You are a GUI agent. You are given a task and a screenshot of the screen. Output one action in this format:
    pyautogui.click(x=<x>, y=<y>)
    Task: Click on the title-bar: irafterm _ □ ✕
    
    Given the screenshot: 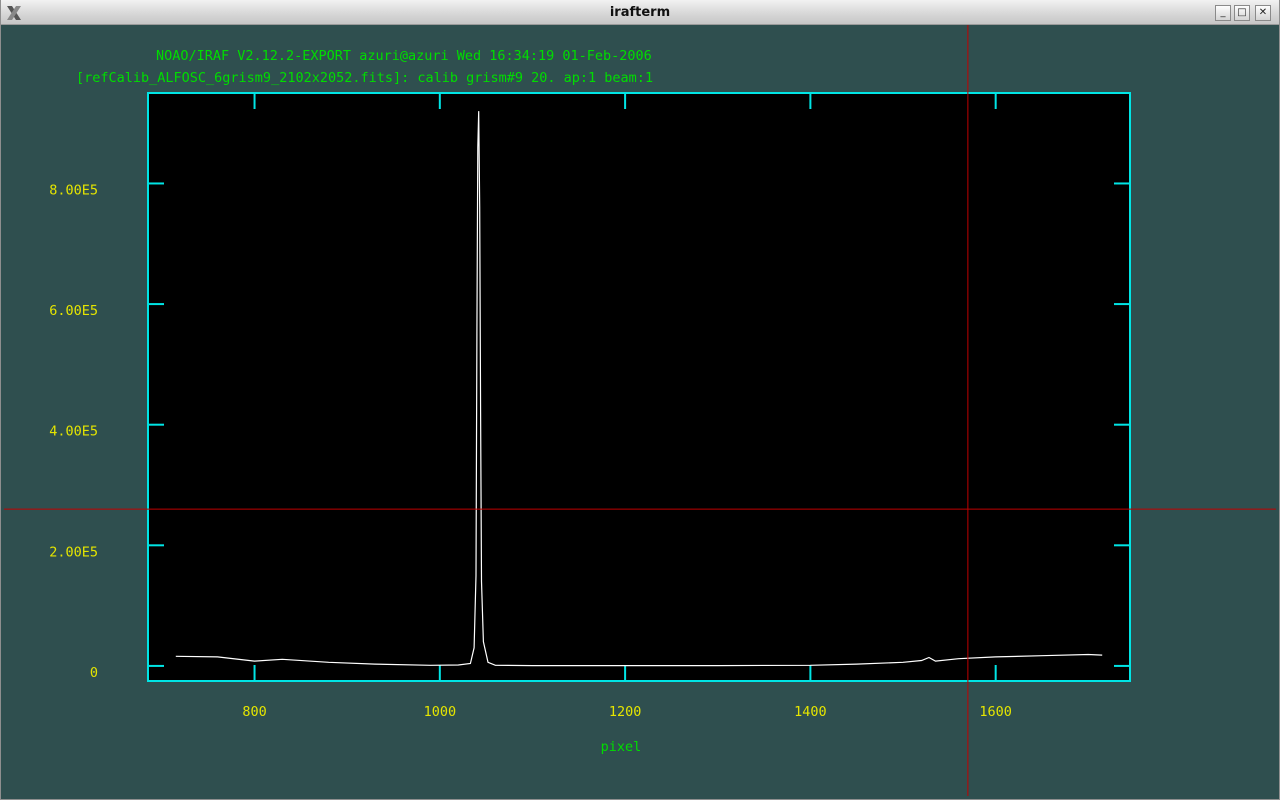 What is the action you would take?
    pyautogui.click(x=640, y=12)
    